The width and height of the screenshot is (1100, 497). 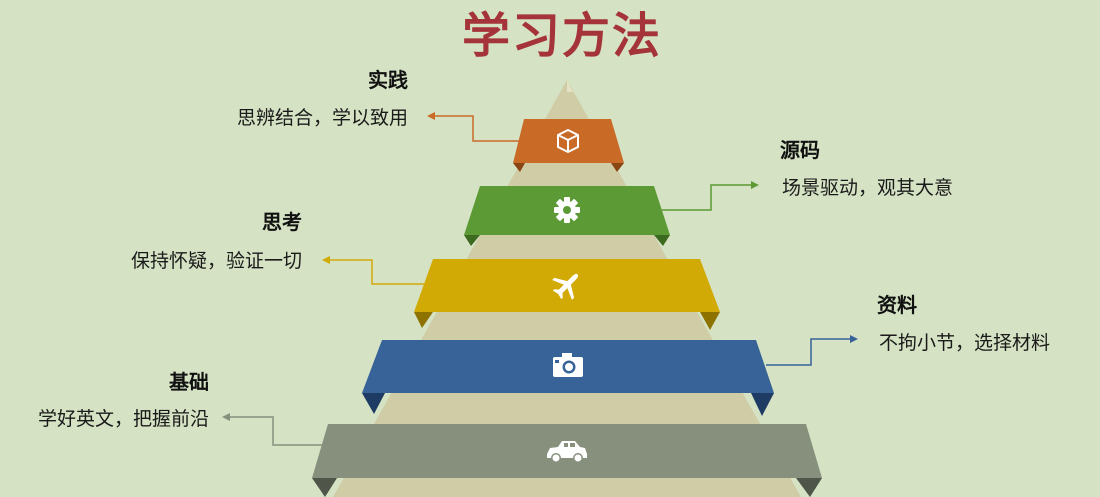 I want to click on level-thinking-fold-right, so click(x=710, y=321).